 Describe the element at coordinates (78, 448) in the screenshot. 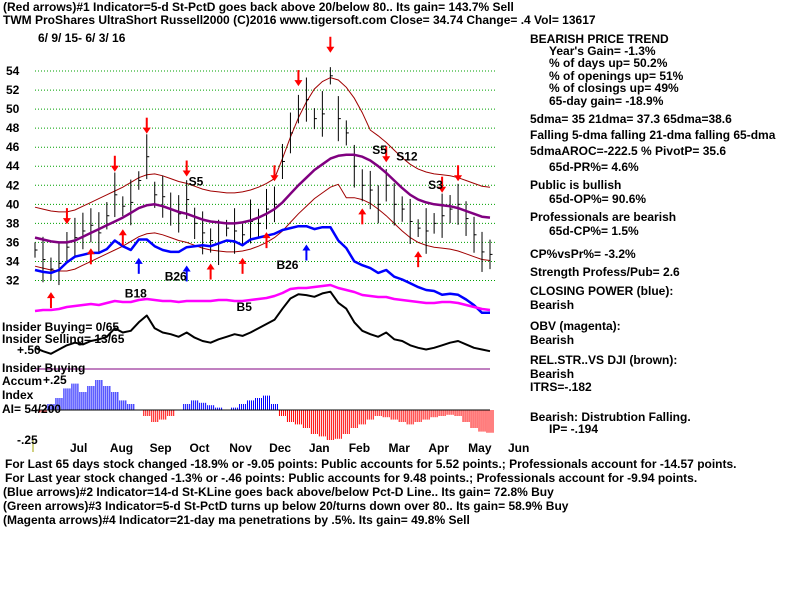

I see `x-tick-label: Jul` at that location.